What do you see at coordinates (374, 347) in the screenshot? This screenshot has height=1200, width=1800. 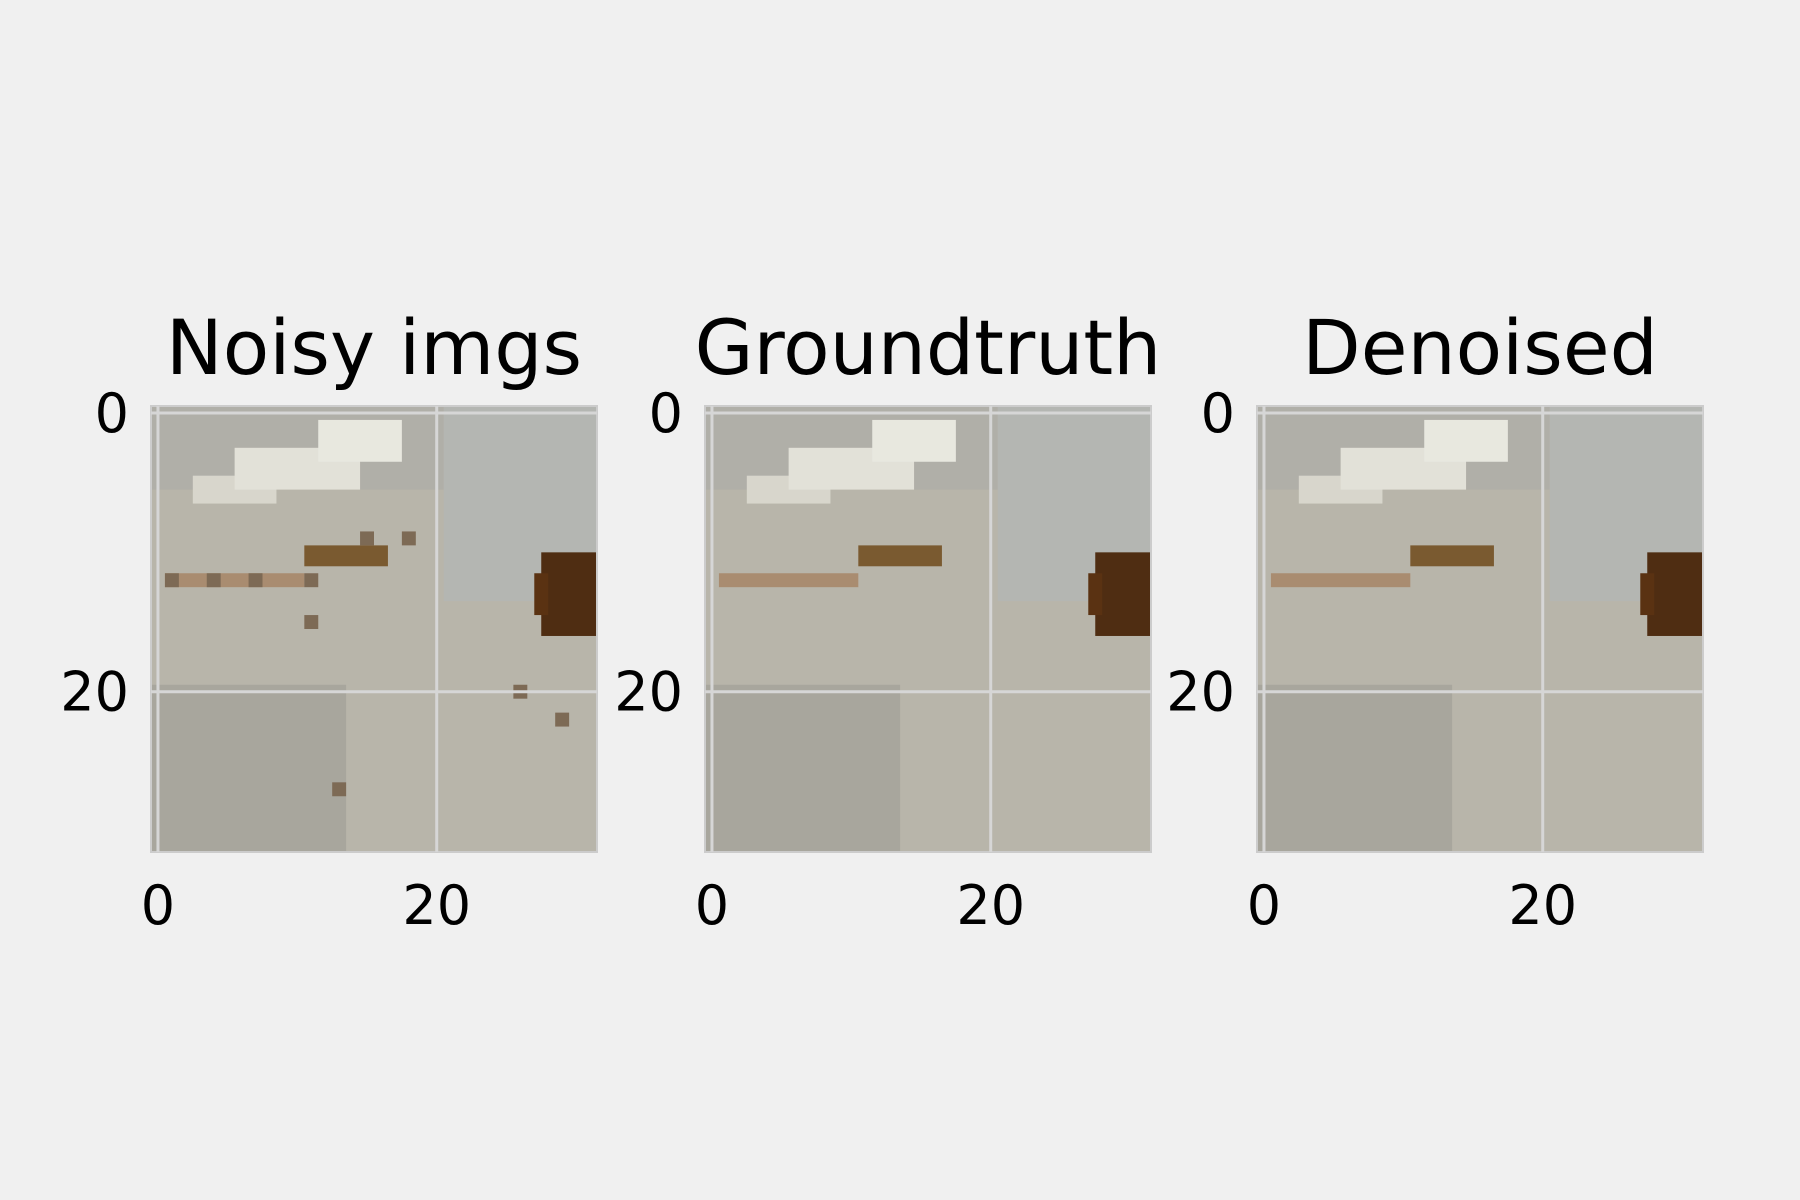 I see `axes-title: Noisy imgs` at bounding box center [374, 347].